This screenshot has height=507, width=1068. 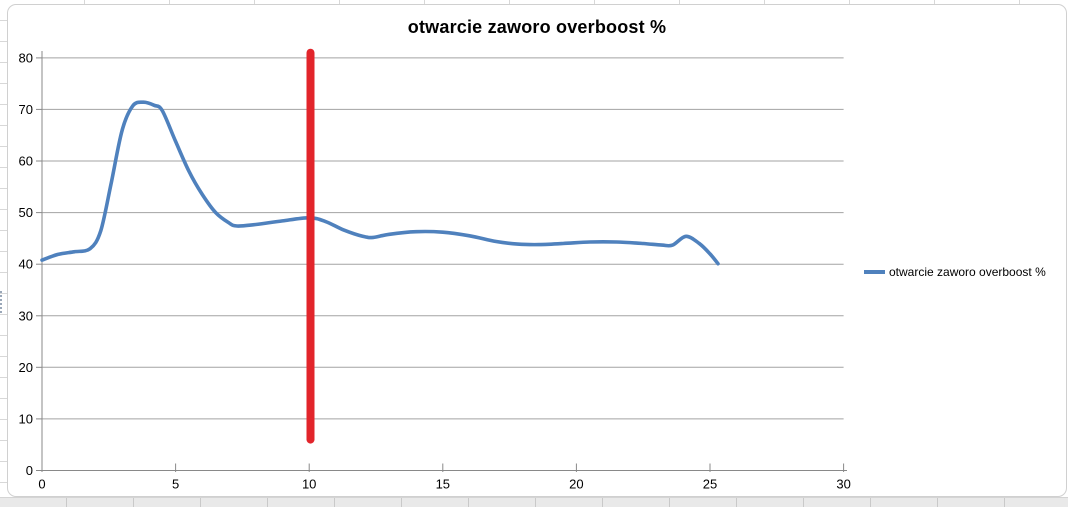 I want to click on legend-line-swatch, so click(x=874, y=272).